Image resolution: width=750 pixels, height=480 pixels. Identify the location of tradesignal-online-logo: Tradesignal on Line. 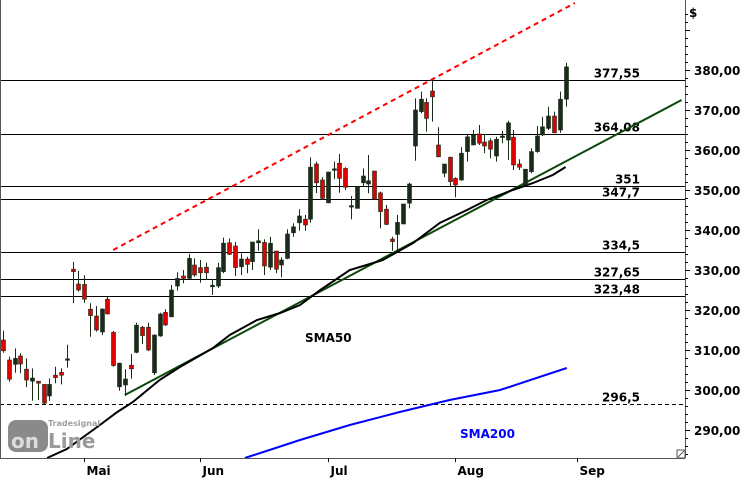
(54, 435).